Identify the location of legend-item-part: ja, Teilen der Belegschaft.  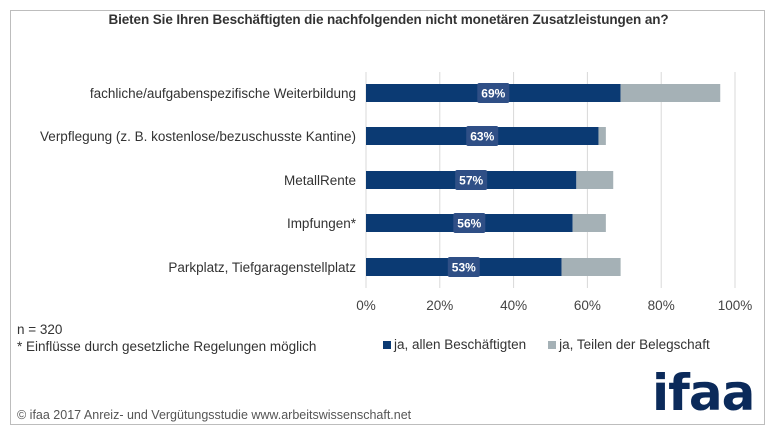
(629, 344).